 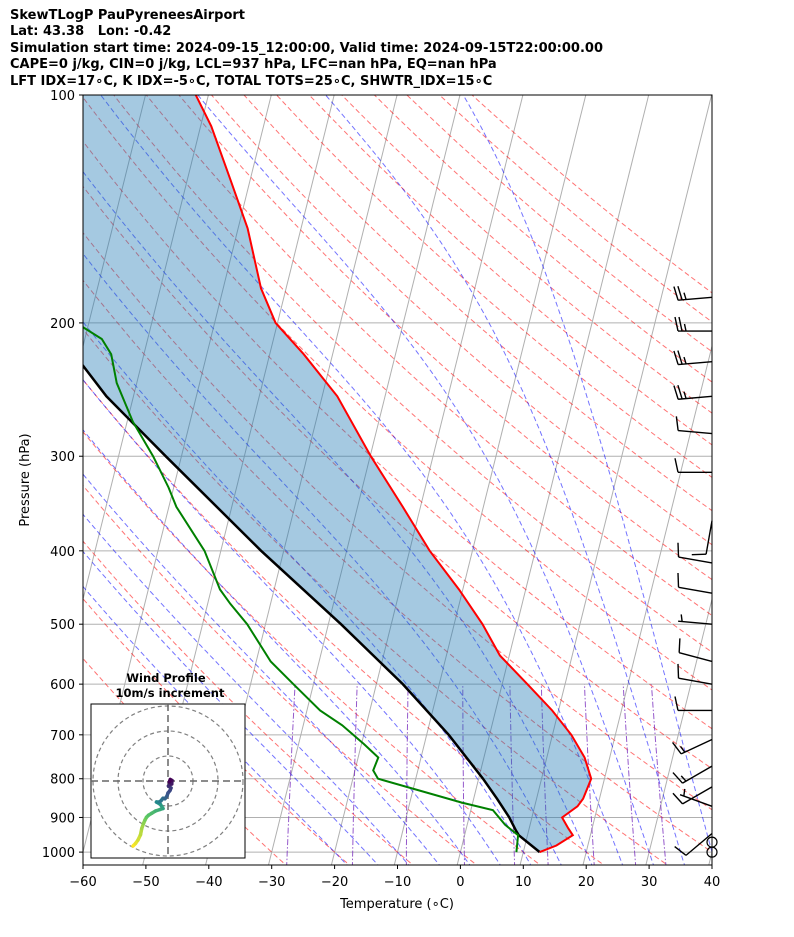 What do you see at coordinates (712, 882) in the screenshot?
I see `x-tick-label: 40` at bounding box center [712, 882].